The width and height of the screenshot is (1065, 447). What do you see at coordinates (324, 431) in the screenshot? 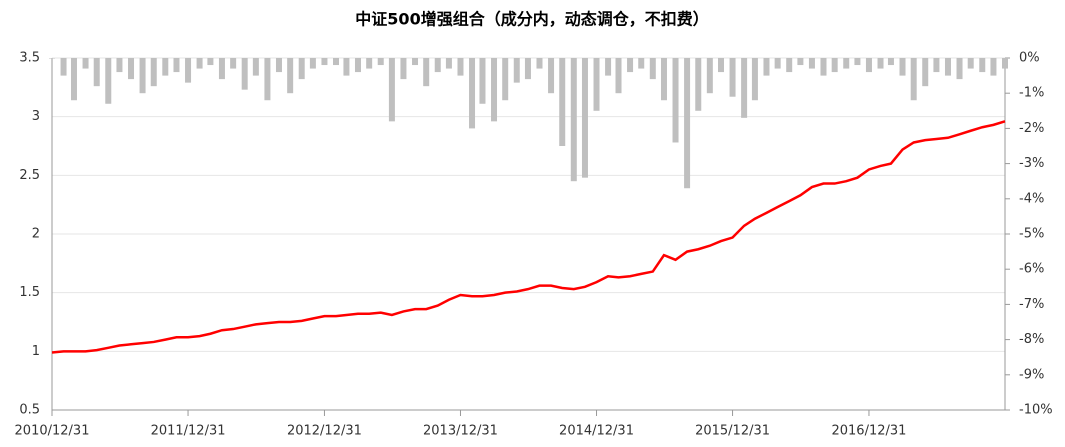
I see `x-tick-label: 2012/12/31` at bounding box center [324, 431].